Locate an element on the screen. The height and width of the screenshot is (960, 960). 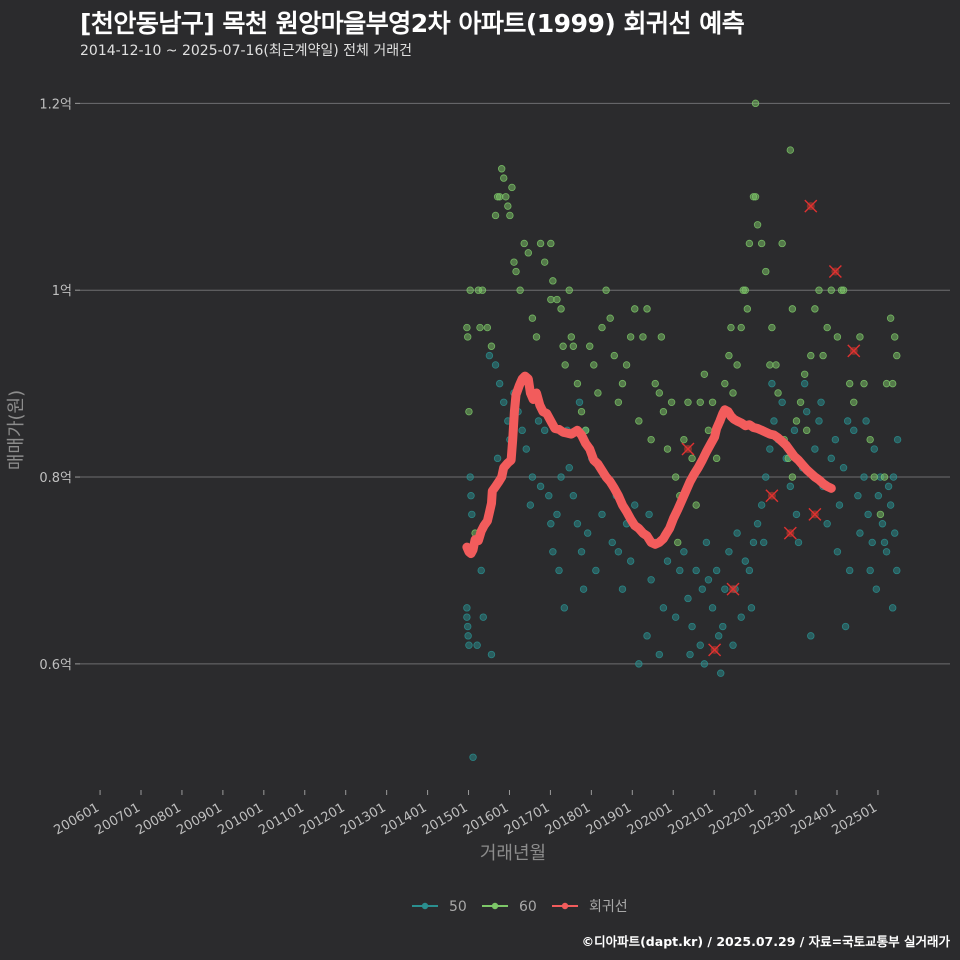
x-tick-label-4: 201001 is located at coordinates (240, 819).